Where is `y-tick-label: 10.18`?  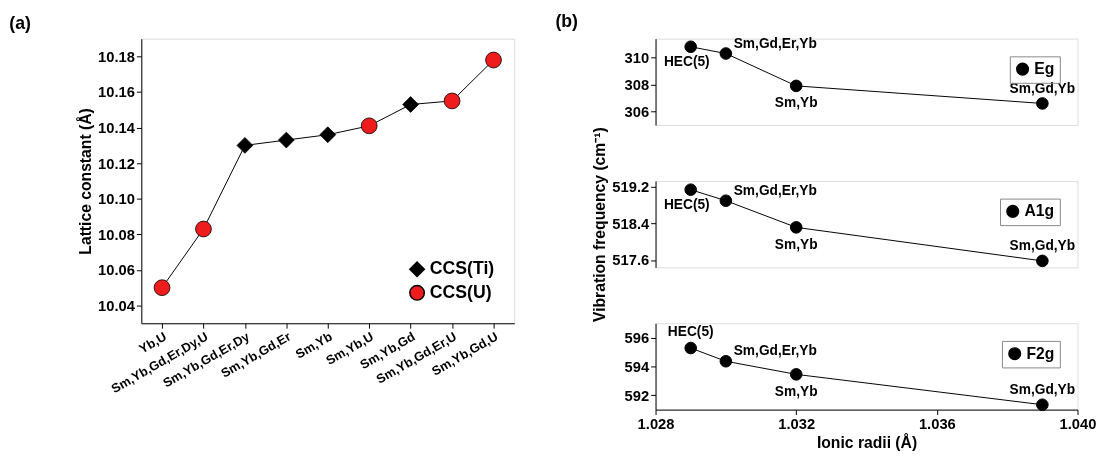
y-tick-label: 10.18 is located at coordinates (116, 56).